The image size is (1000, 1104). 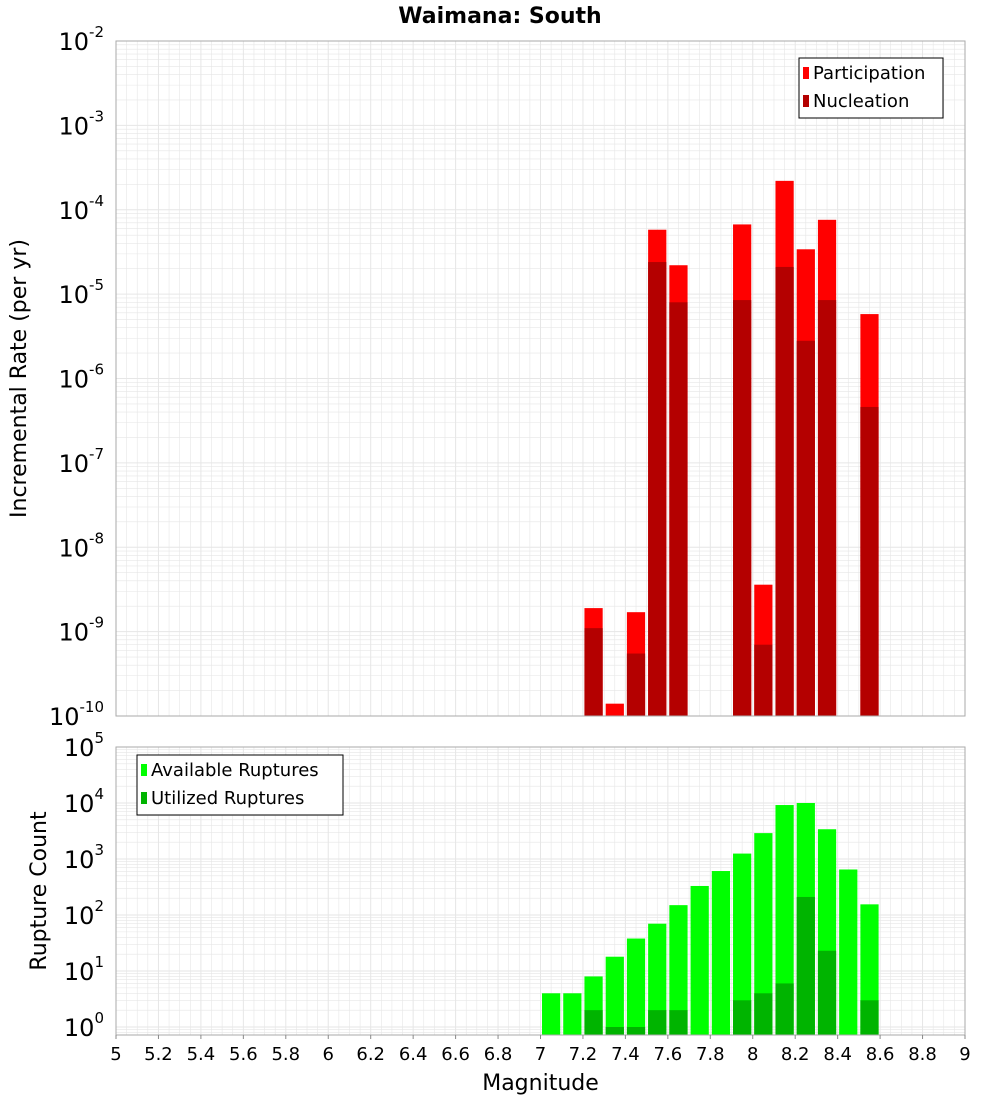 I want to click on y-axis-label: Rupture Count, so click(x=39, y=891).